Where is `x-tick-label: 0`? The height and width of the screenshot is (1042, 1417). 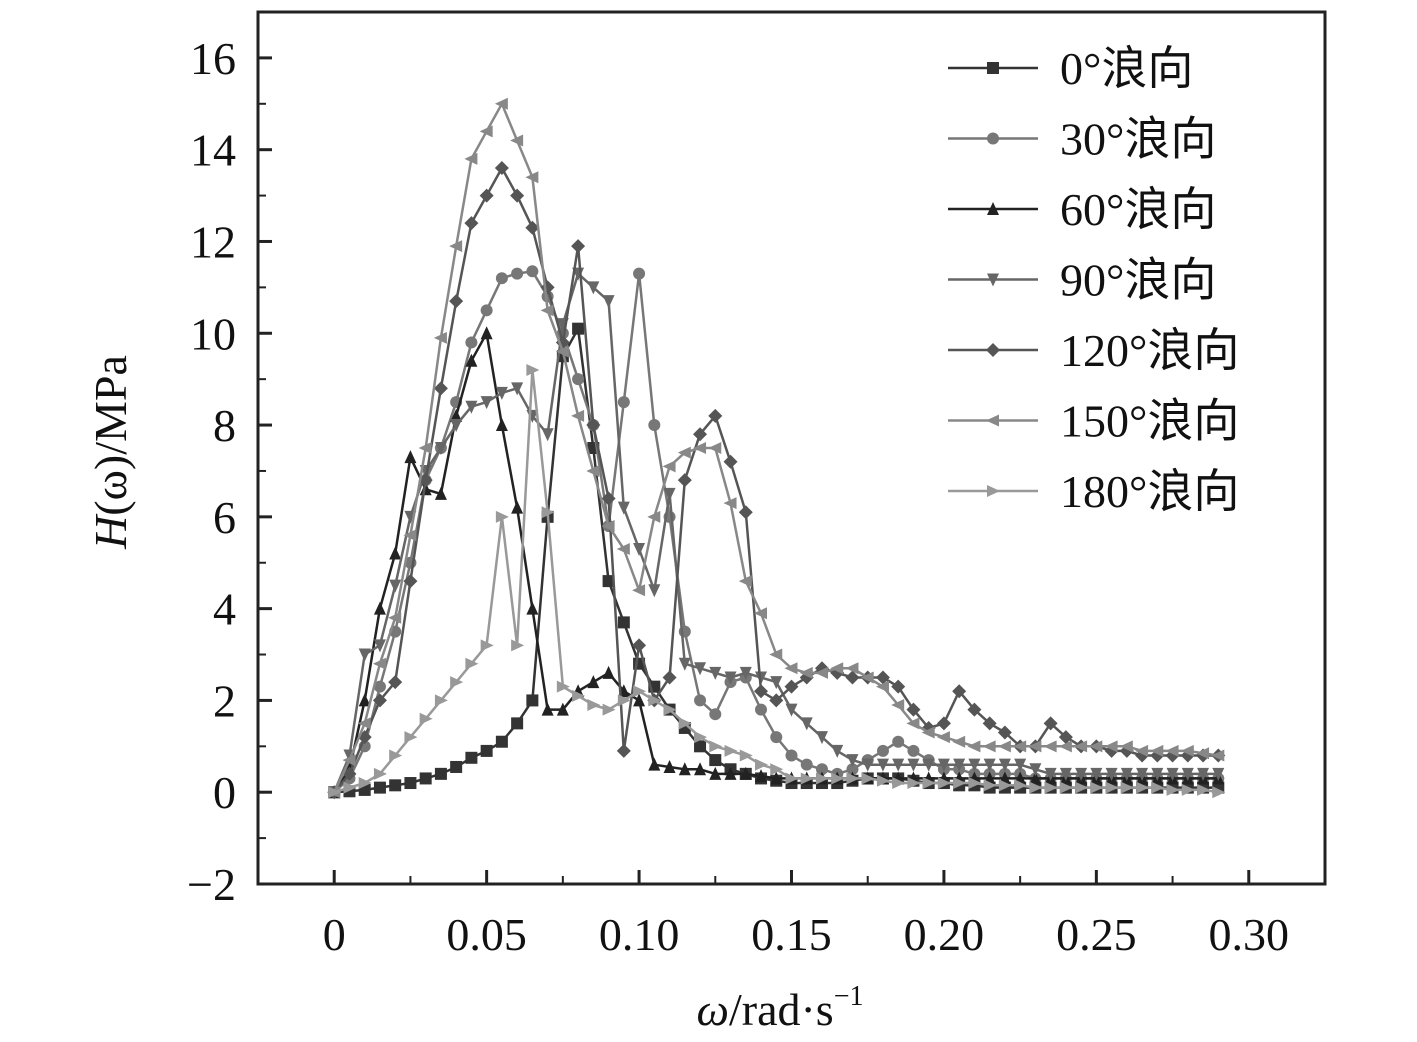 x-tick-label: 0 is located at coordinates (334, 934).